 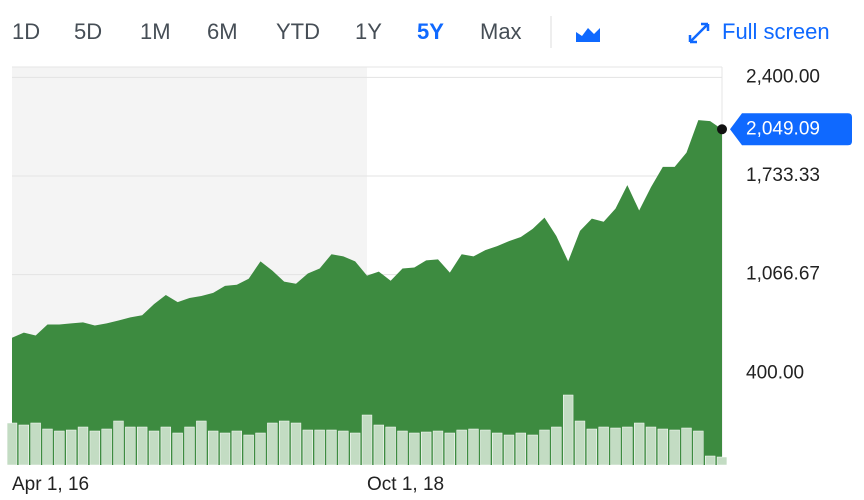 What do you see at coordinates (430, 31) in the screenshot?
I see `range-button: 5Y` at bounding box center [430, 31].